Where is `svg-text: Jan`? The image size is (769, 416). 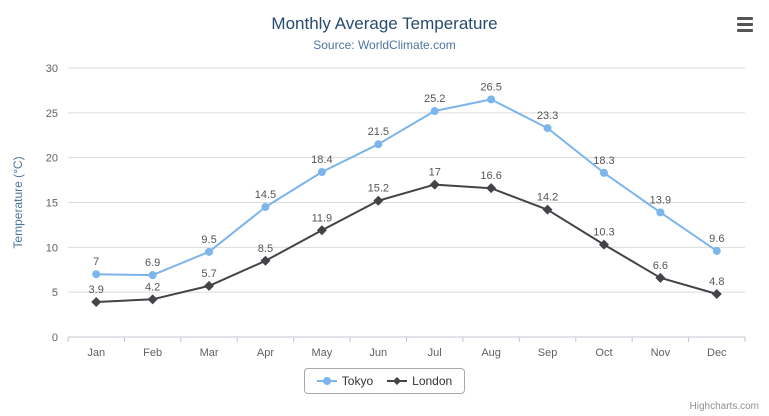
svg-text: Jan is located at coordinates (96, 353).